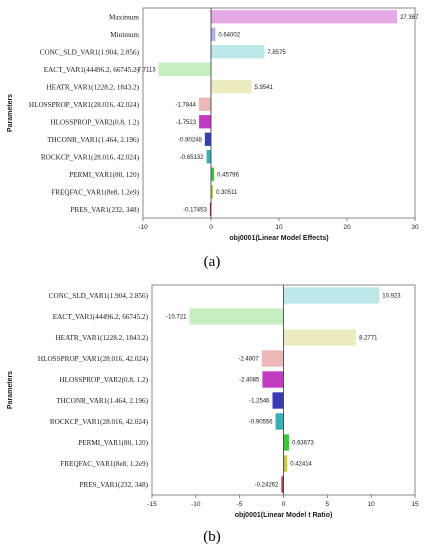 This screenshot has width=424, height=550. Describe the element at coordinates (229, 35) in the screenshot. I see `value-label: 0.64002` at that location.